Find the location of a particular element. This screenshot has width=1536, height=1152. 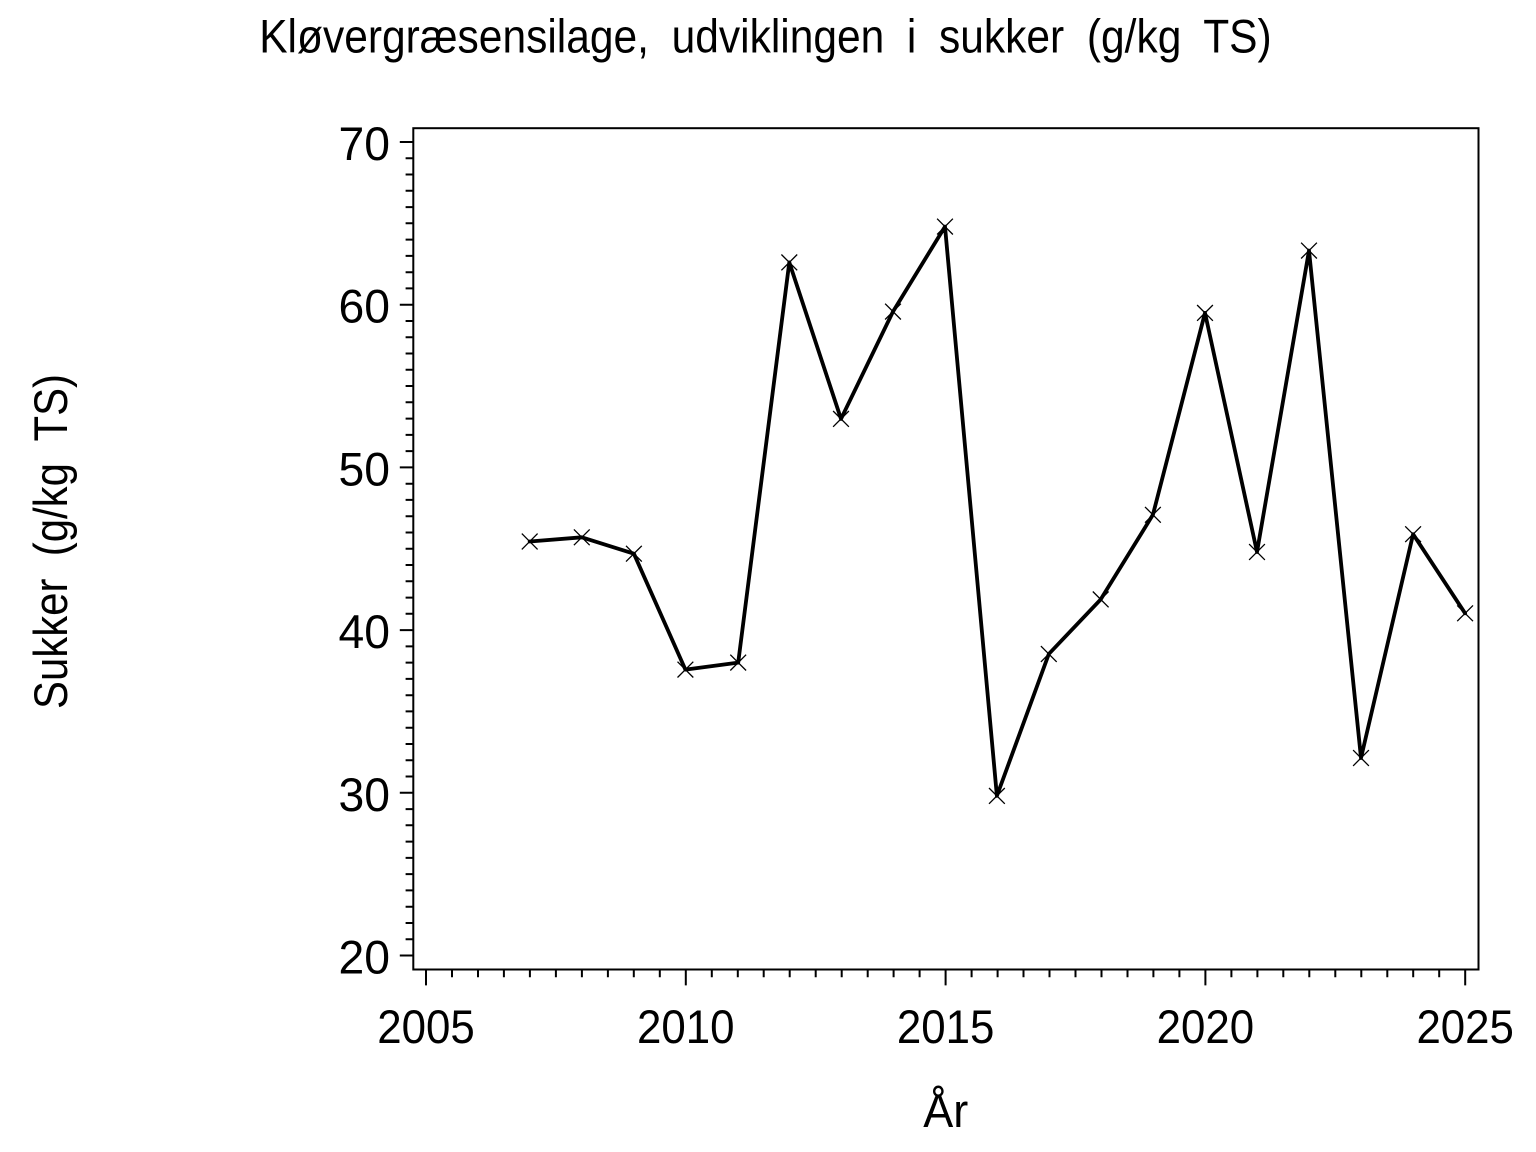

svg-text: 2025 is located at coordinates (1465, 1026).